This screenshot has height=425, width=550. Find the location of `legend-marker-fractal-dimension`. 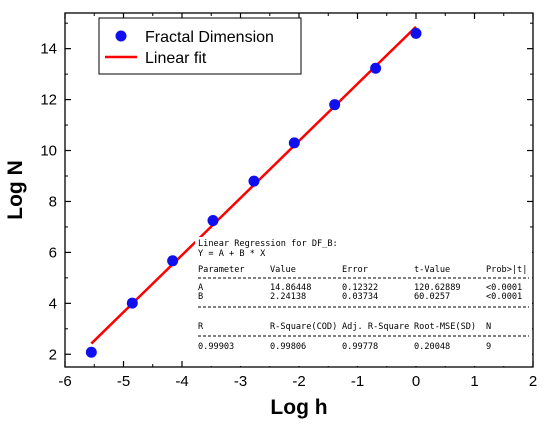

legend-marker-fractal-dimension is located at coordinates (121, 36).